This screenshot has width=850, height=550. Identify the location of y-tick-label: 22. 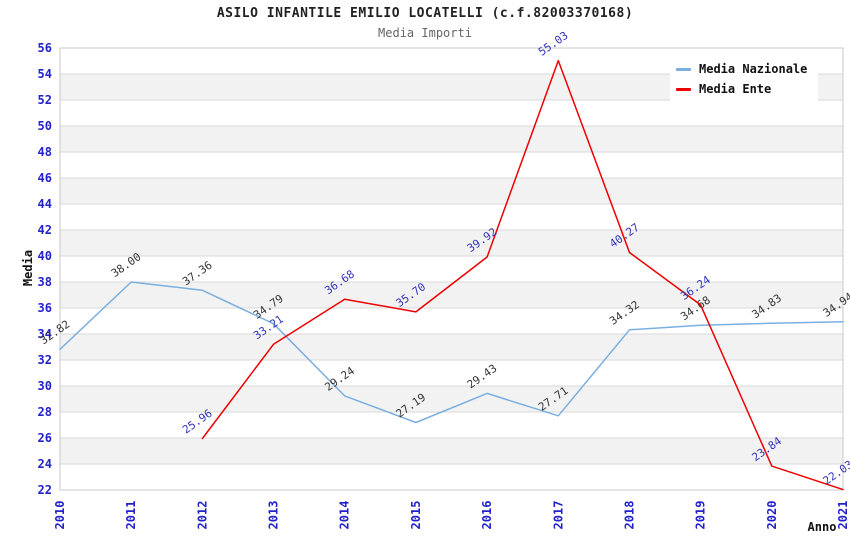
(45, 490).